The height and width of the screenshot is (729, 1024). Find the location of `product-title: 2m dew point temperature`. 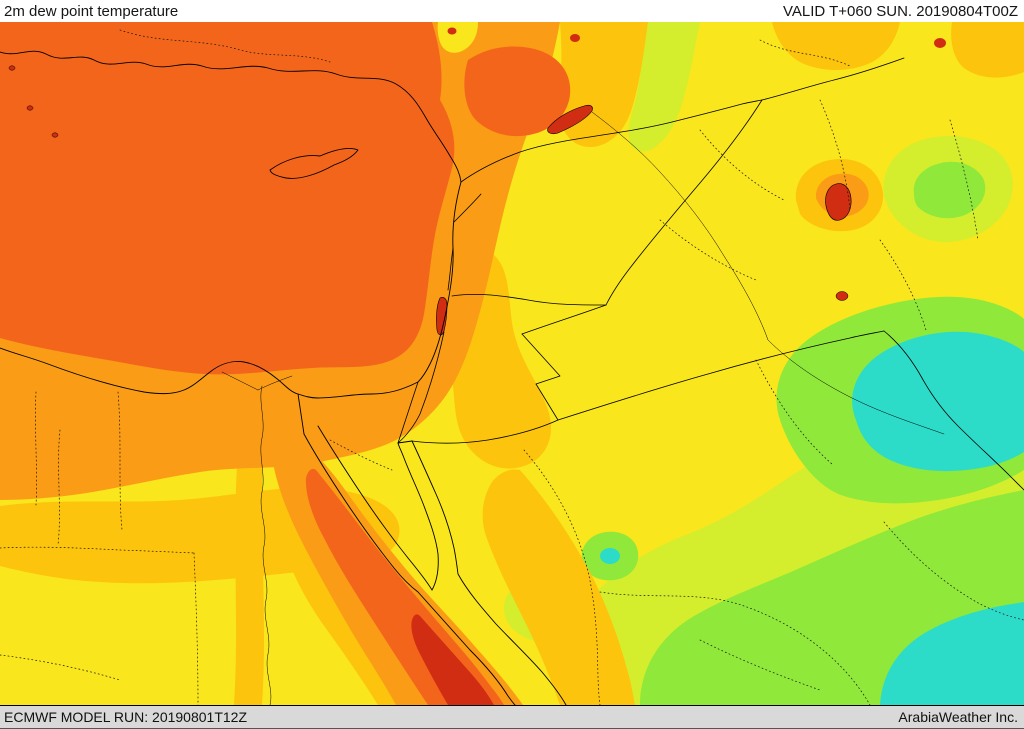

product-title: 2m dew point temperature is located at coordinates (91, 11).